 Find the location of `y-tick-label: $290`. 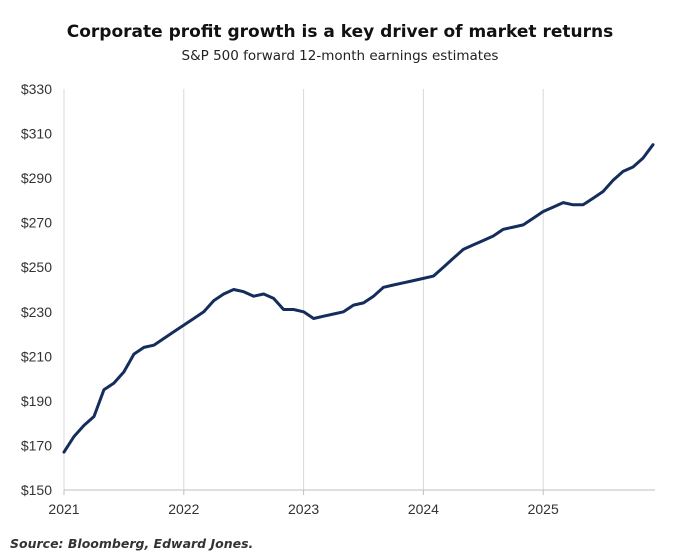

y-tick-label: $290 is located at coordinates (36, 178).